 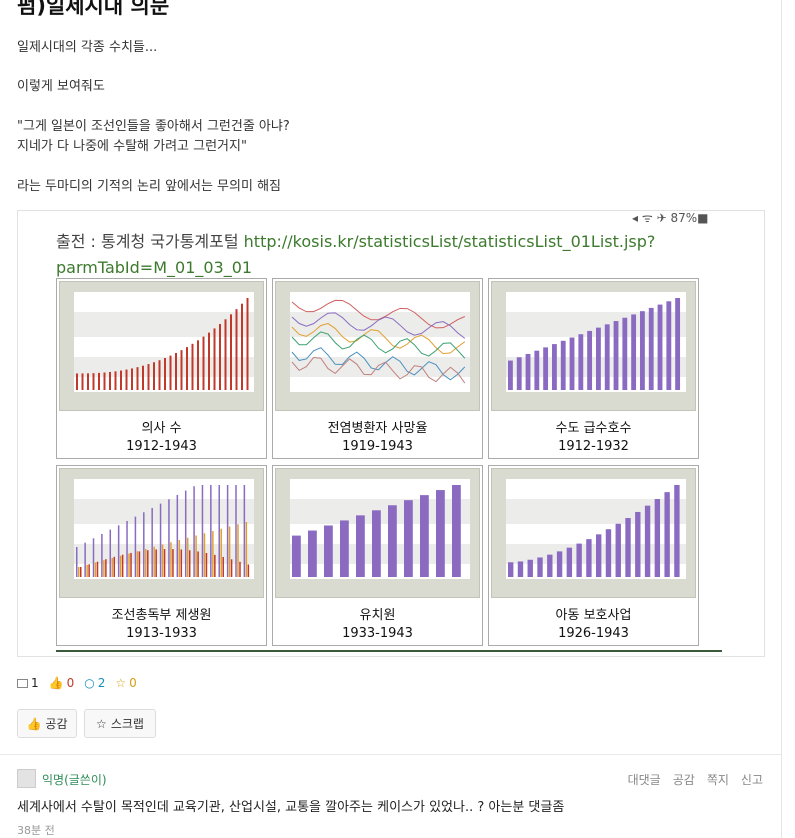 What do you see at coordinates (47, 723) in the screenshot?
I see `empathy-button: 👍 공감` at bounding box center [47, 723].